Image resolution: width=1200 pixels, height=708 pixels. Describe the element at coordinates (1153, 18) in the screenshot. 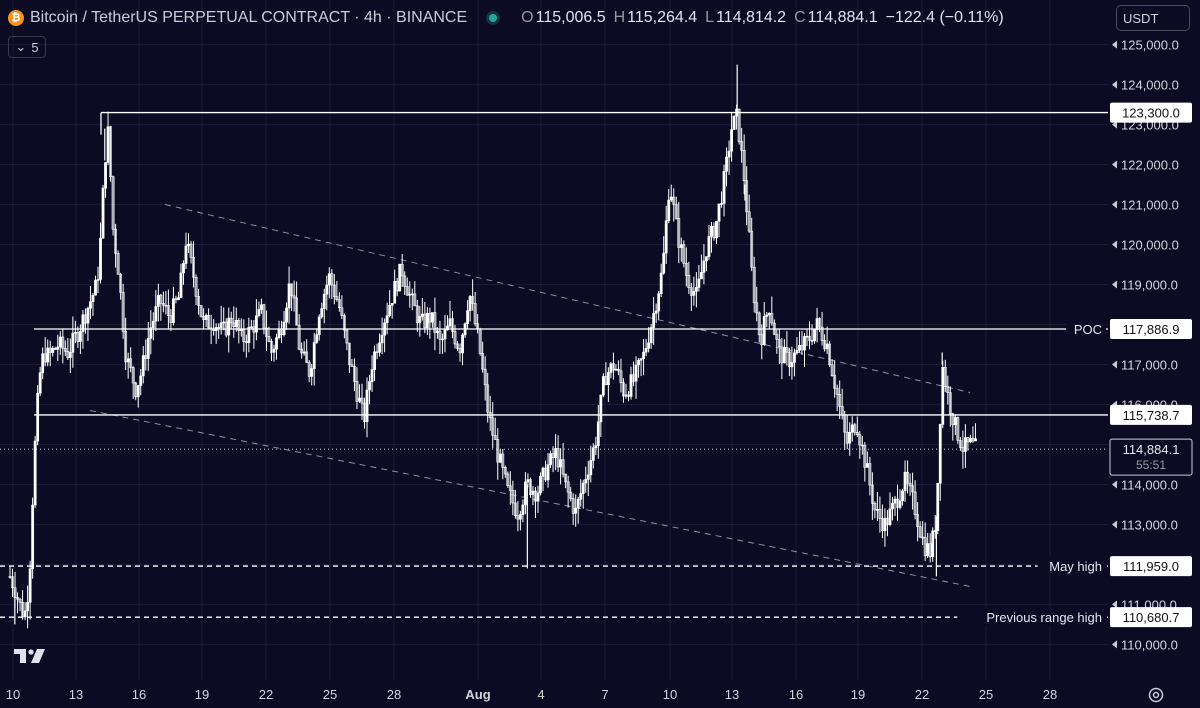

I see `currency-selector: USDT` at that location.